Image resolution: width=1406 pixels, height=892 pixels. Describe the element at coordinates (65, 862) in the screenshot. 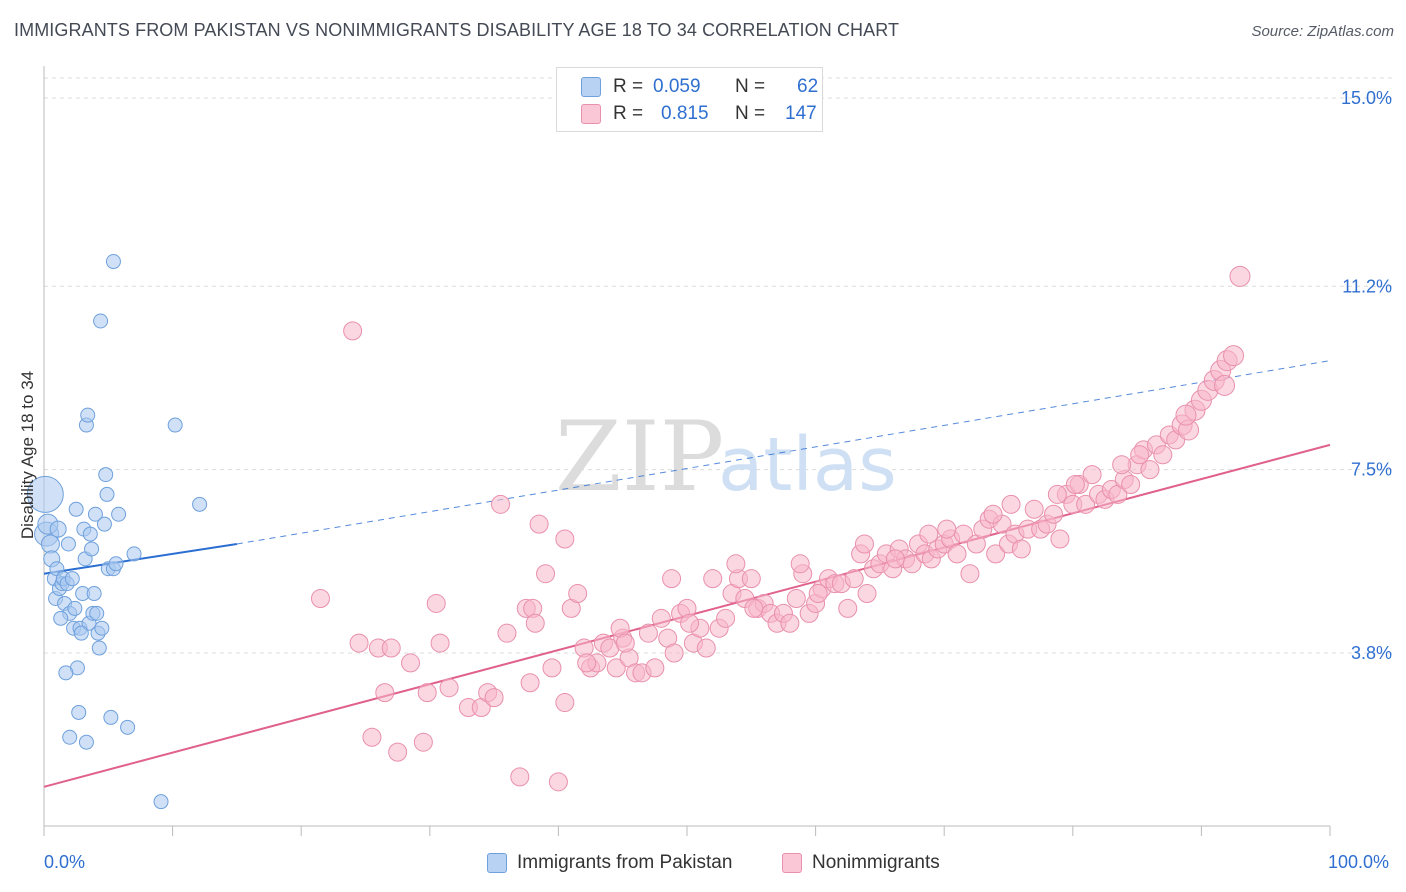

I see `x-tick-start: 0.0%` at that location.